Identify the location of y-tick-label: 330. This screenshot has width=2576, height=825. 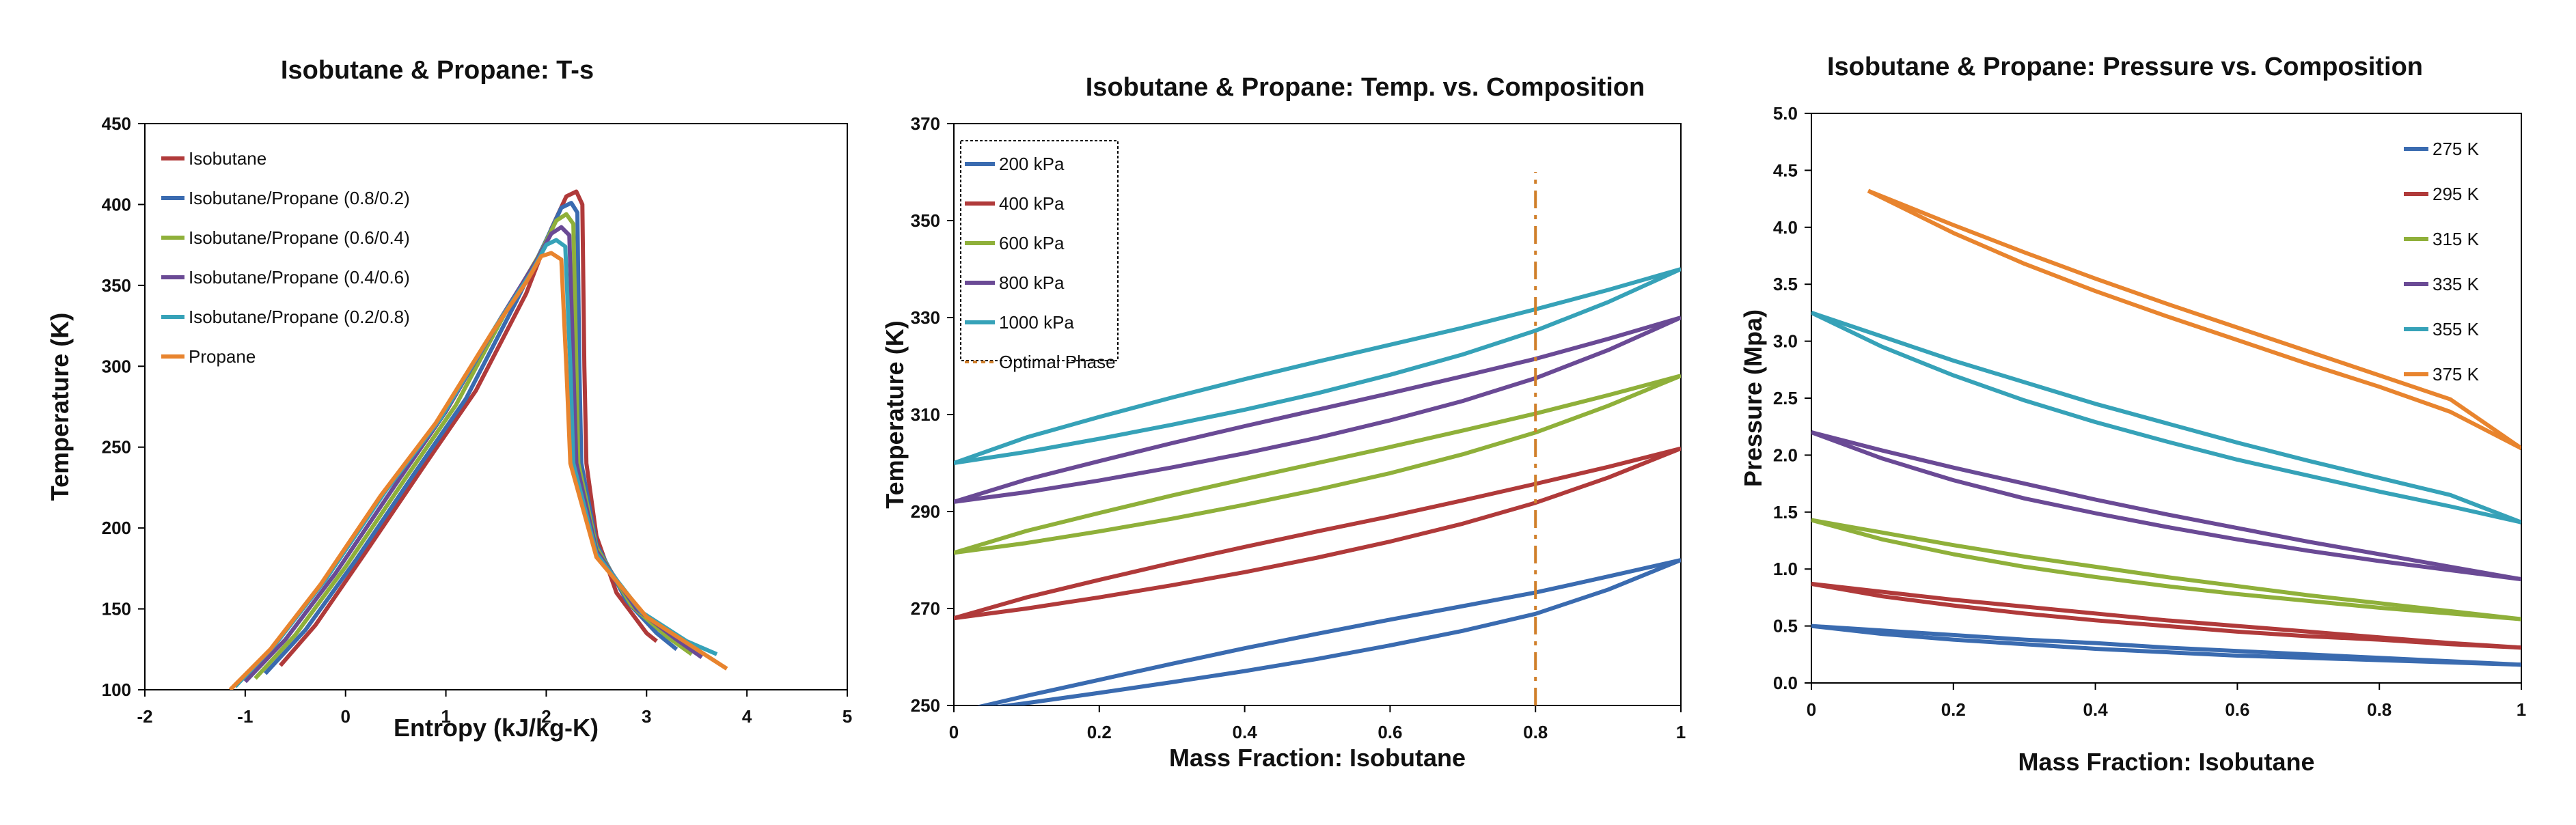
(925, 318).